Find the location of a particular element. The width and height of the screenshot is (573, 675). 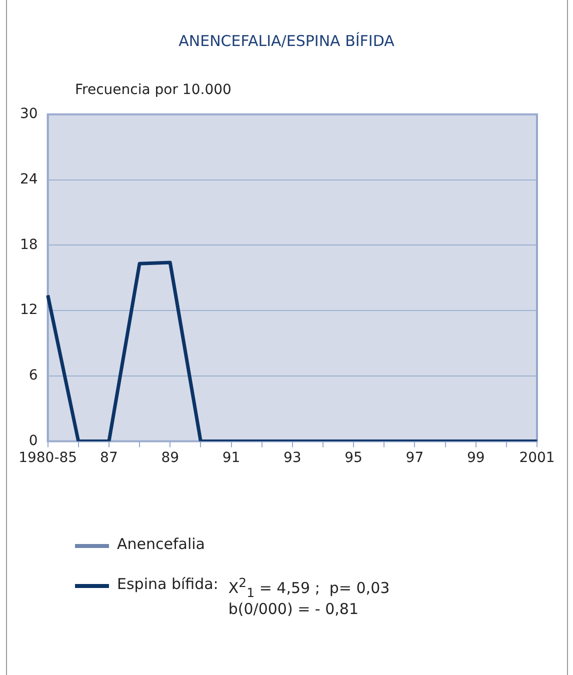

x-tick-label: 87 is located at coordinates (109, 458).